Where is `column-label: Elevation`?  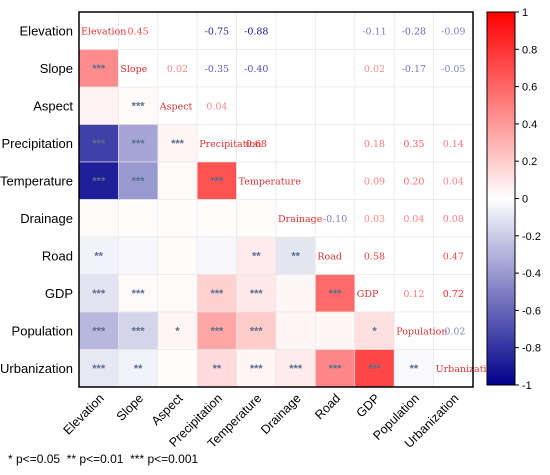
column-label: Elevation is located at coordinates (84, 414).